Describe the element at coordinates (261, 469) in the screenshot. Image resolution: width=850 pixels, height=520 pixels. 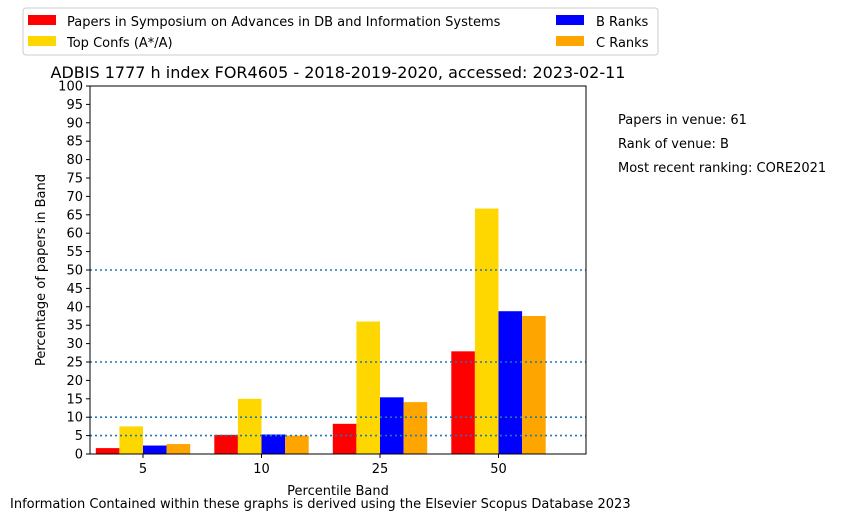
I see `x-tick-label-10: 10` at that location.